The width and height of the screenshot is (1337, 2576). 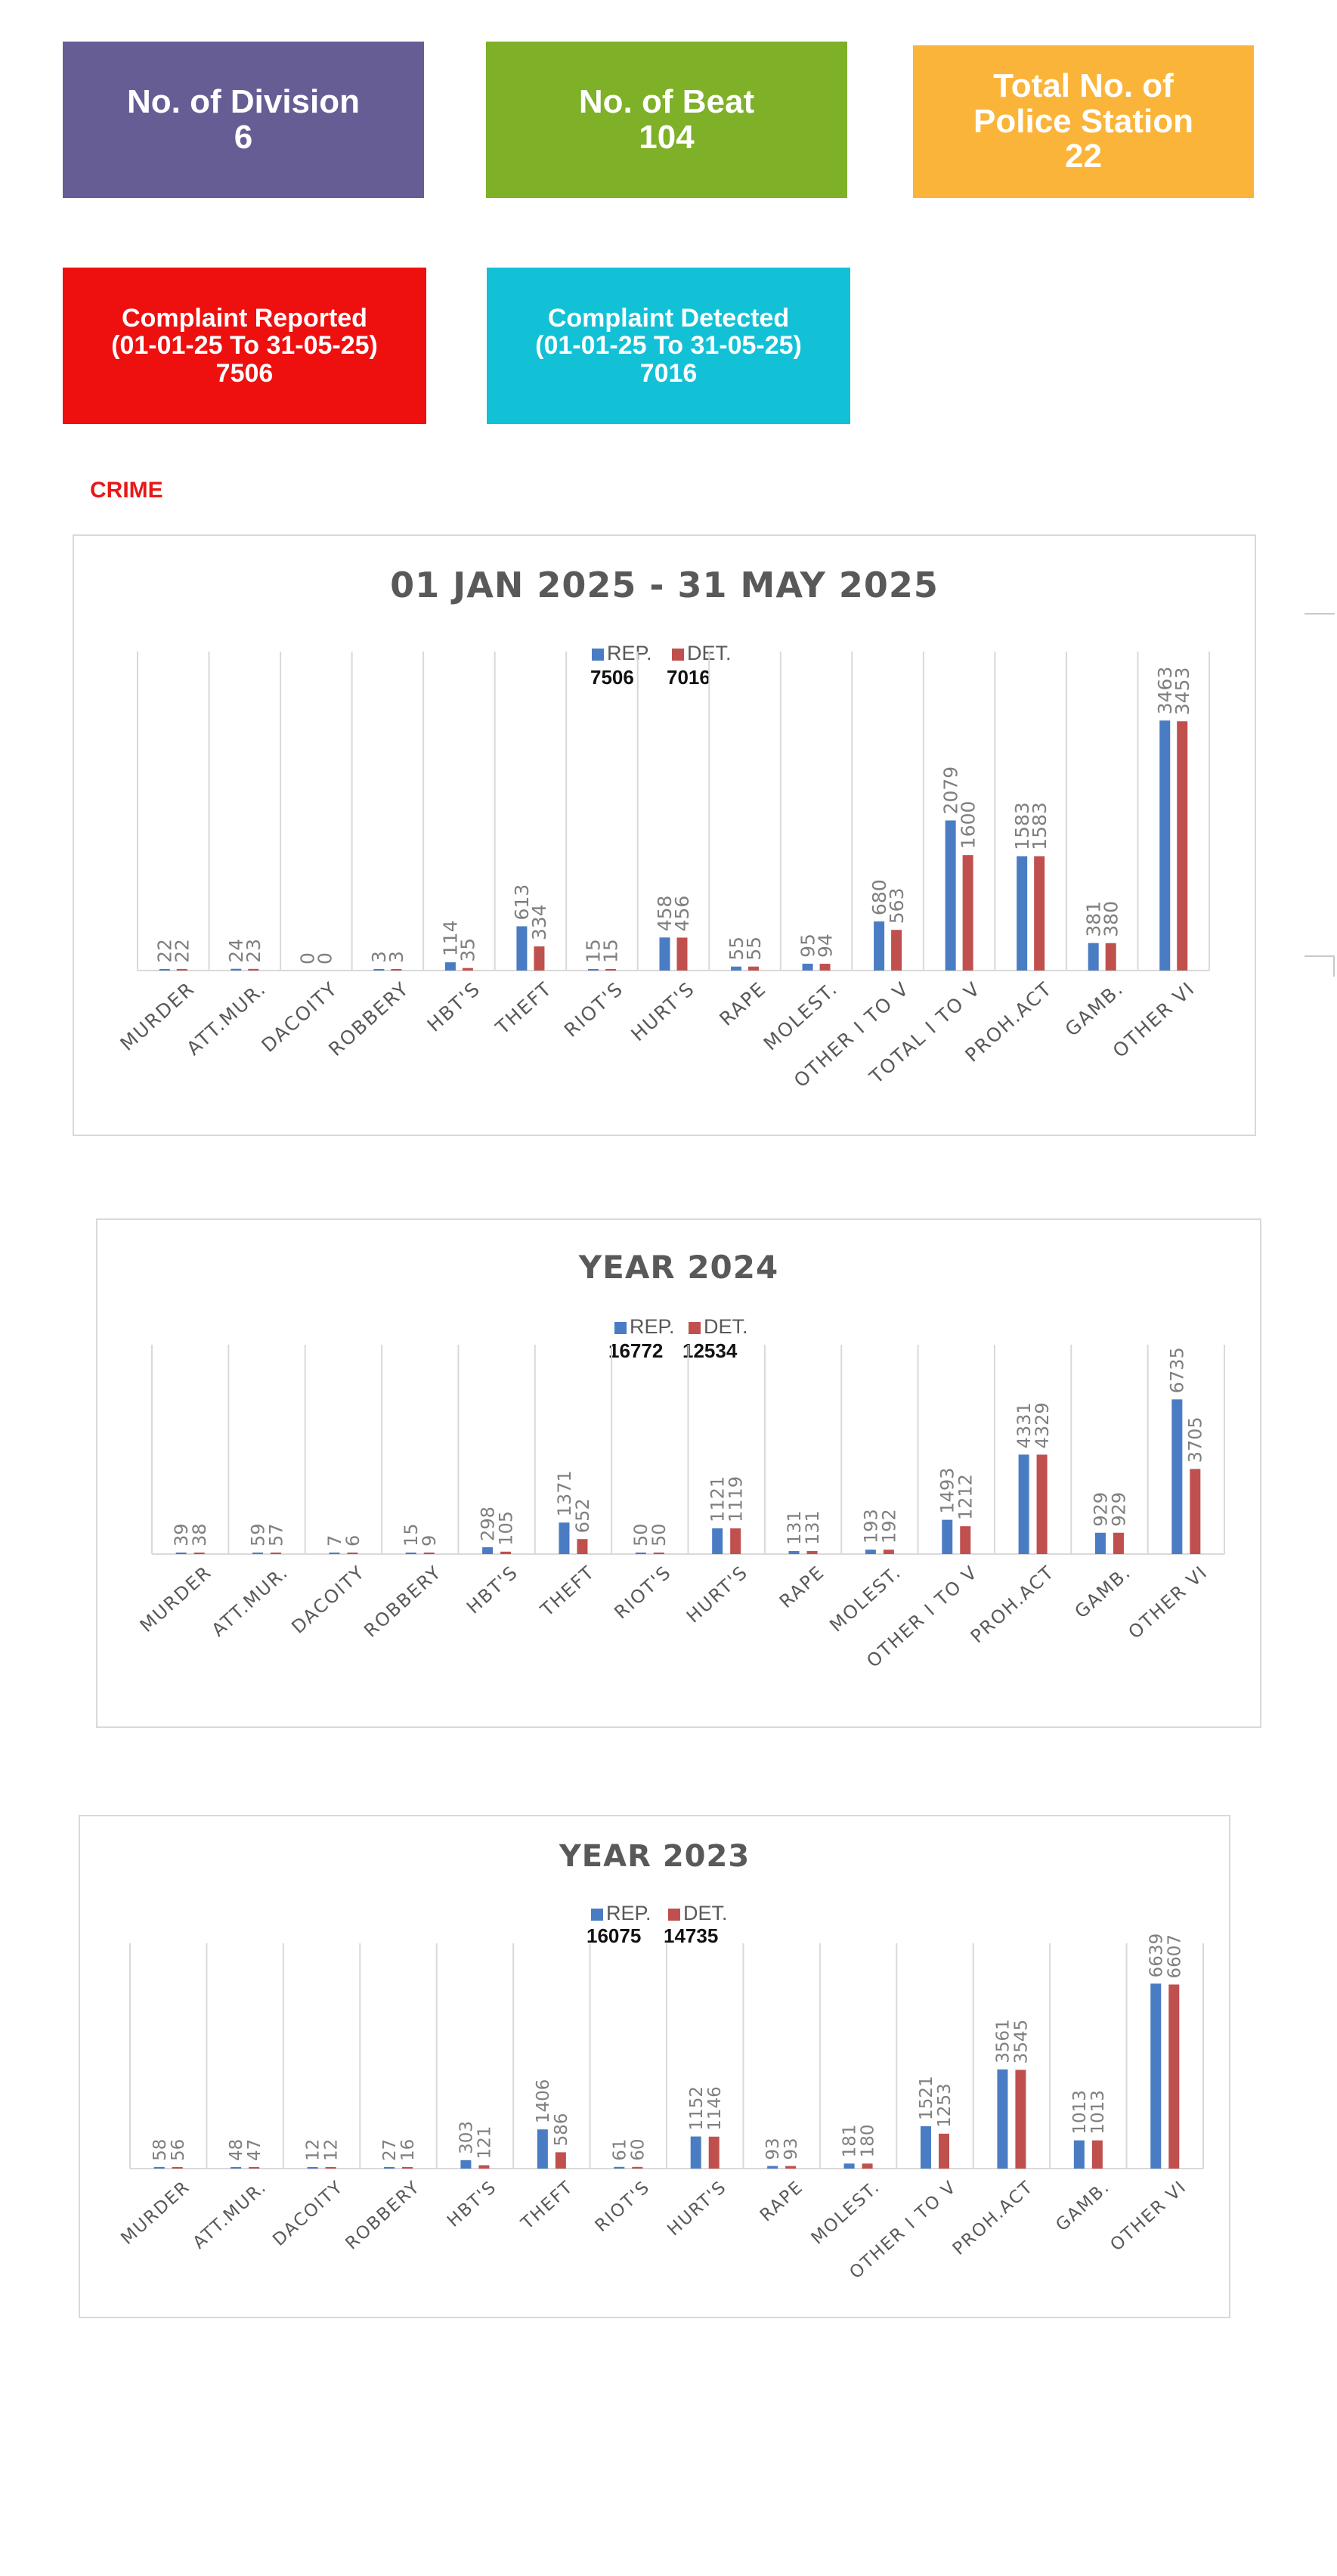 What do you see at coordinates (244, 373) in the screenshot?
I see `reported-card-value: 7506` at bounding box center [244, 373].